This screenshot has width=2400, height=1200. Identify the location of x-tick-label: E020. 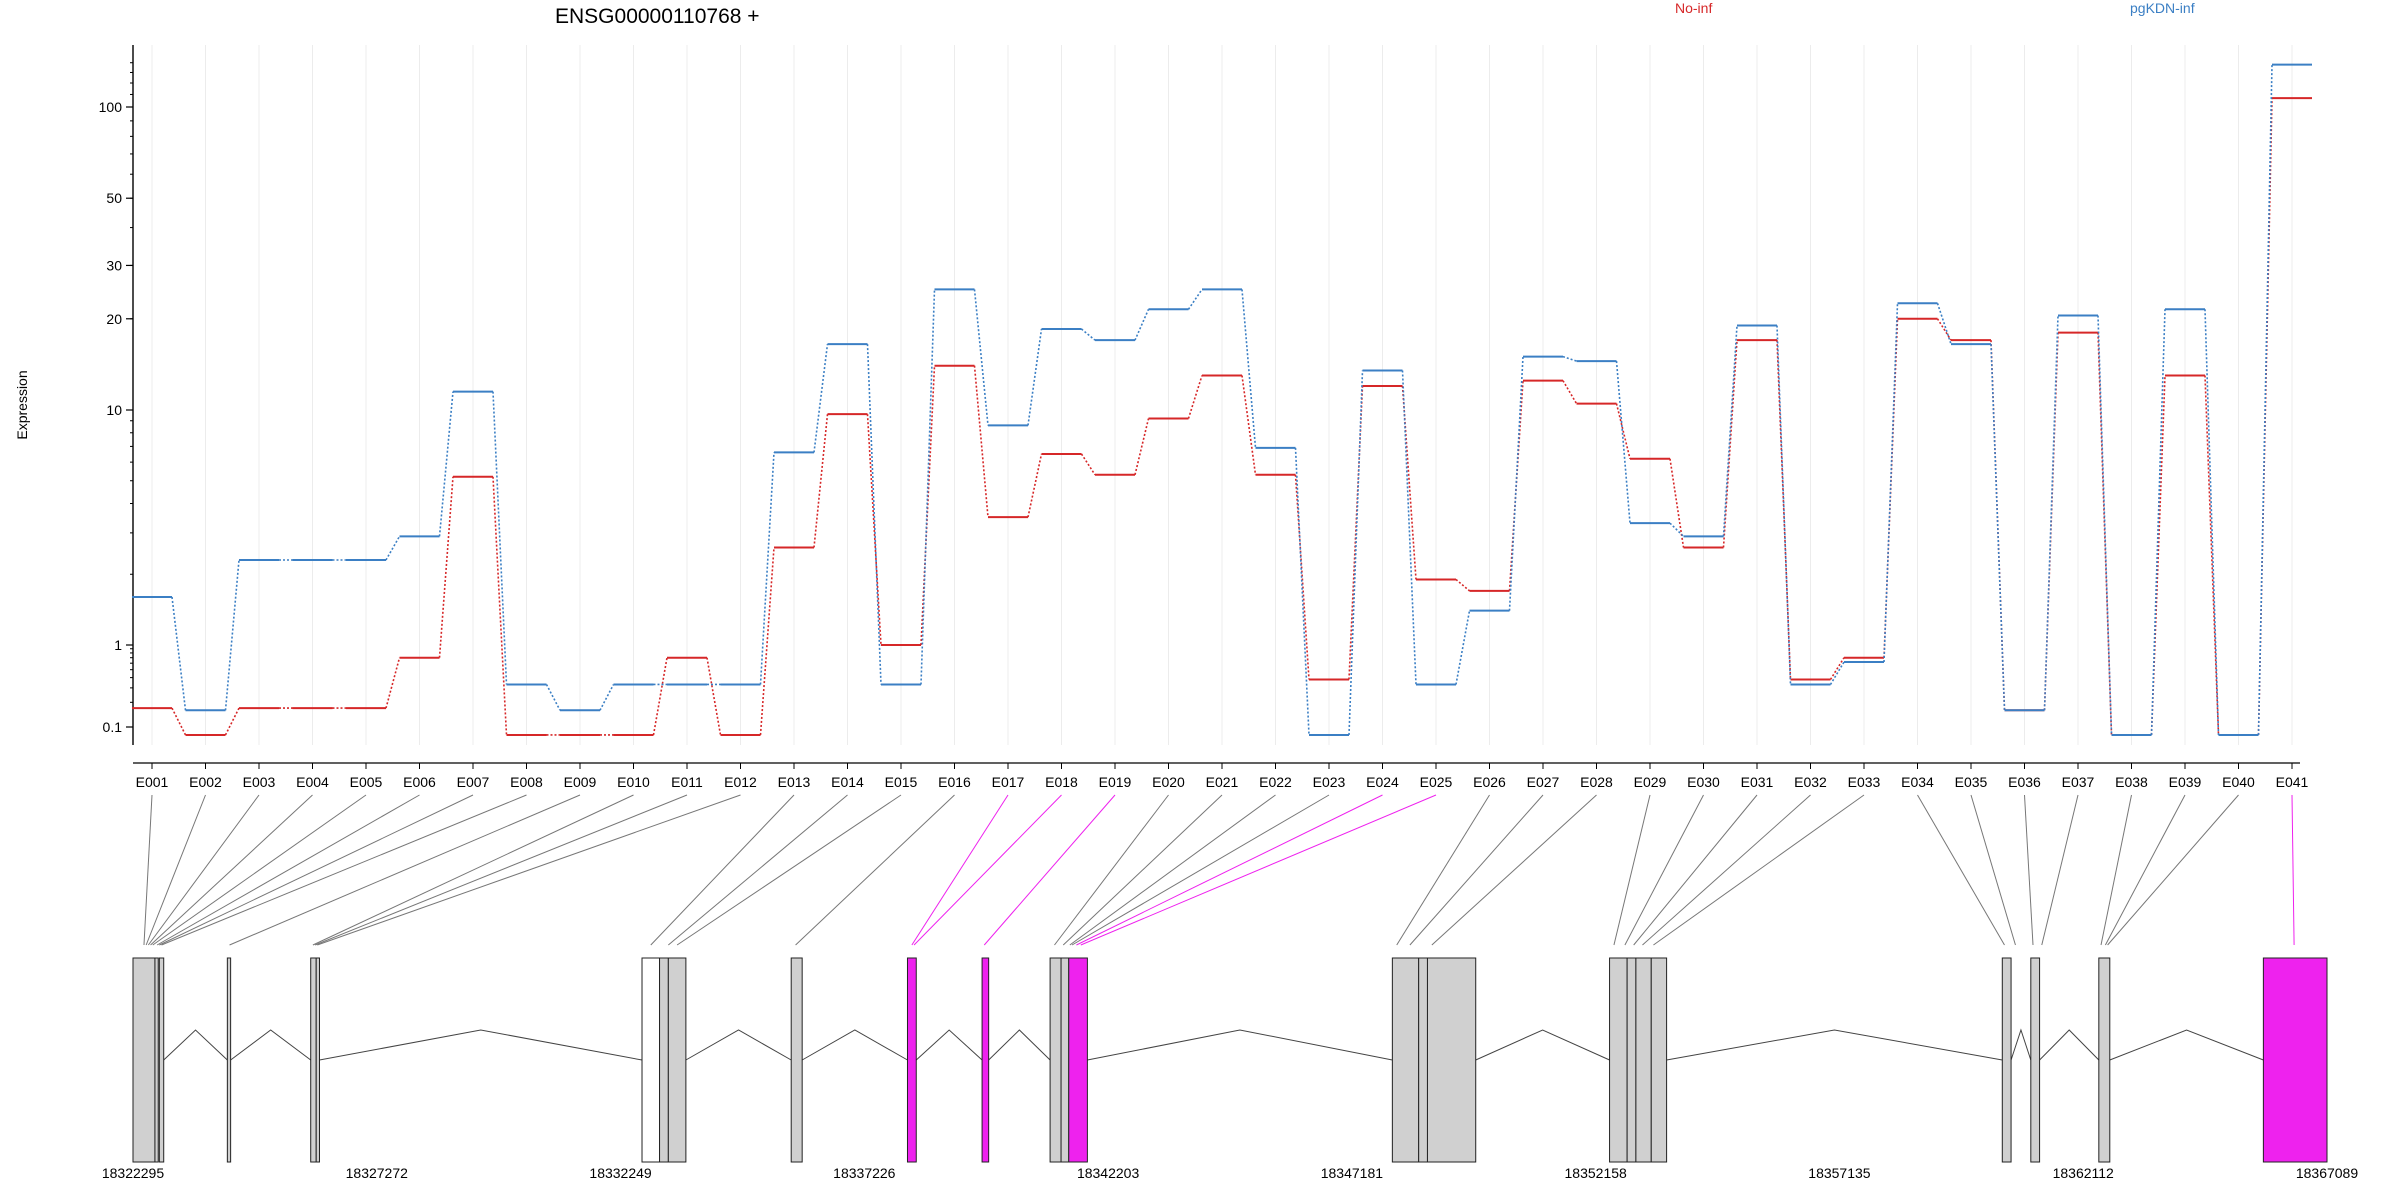
(1168, 782).